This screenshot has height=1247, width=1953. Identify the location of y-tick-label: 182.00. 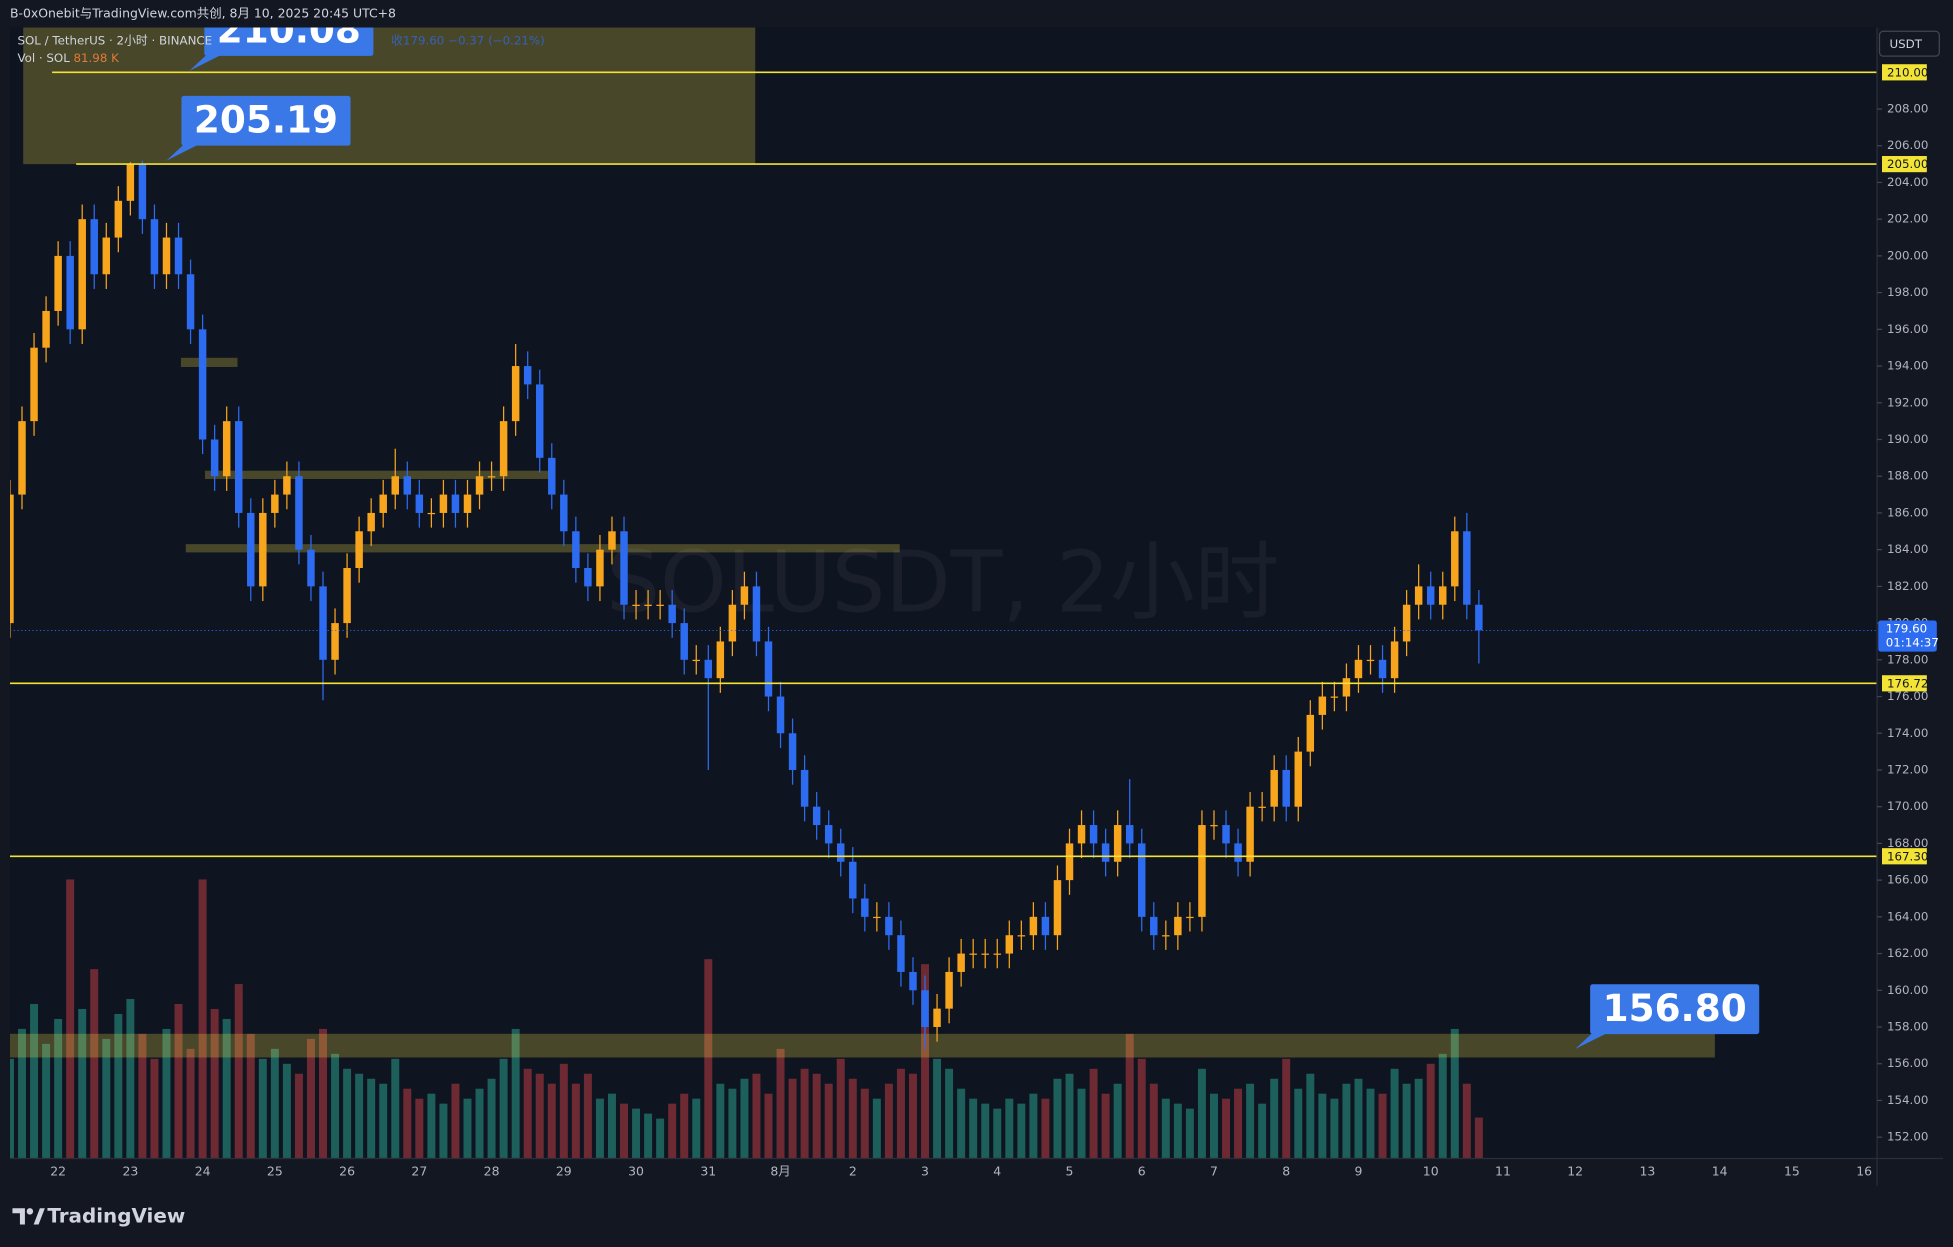
(1907, 586).